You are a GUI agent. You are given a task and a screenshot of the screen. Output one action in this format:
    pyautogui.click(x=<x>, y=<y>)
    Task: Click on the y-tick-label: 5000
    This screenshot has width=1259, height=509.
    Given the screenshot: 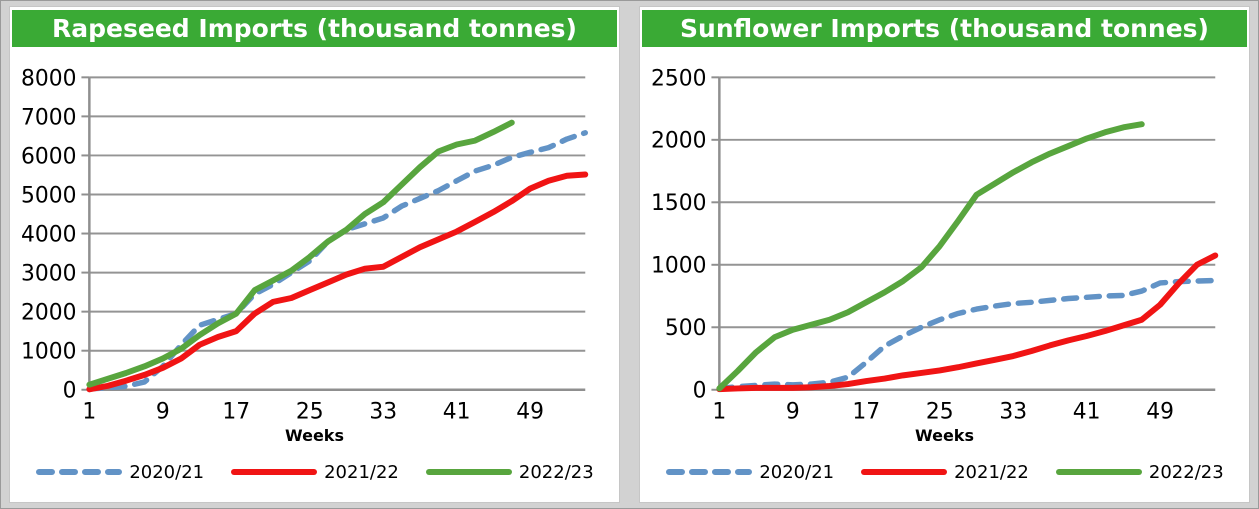 What is the action you would take?
    pyautogui.click(x=48, y=195)
    